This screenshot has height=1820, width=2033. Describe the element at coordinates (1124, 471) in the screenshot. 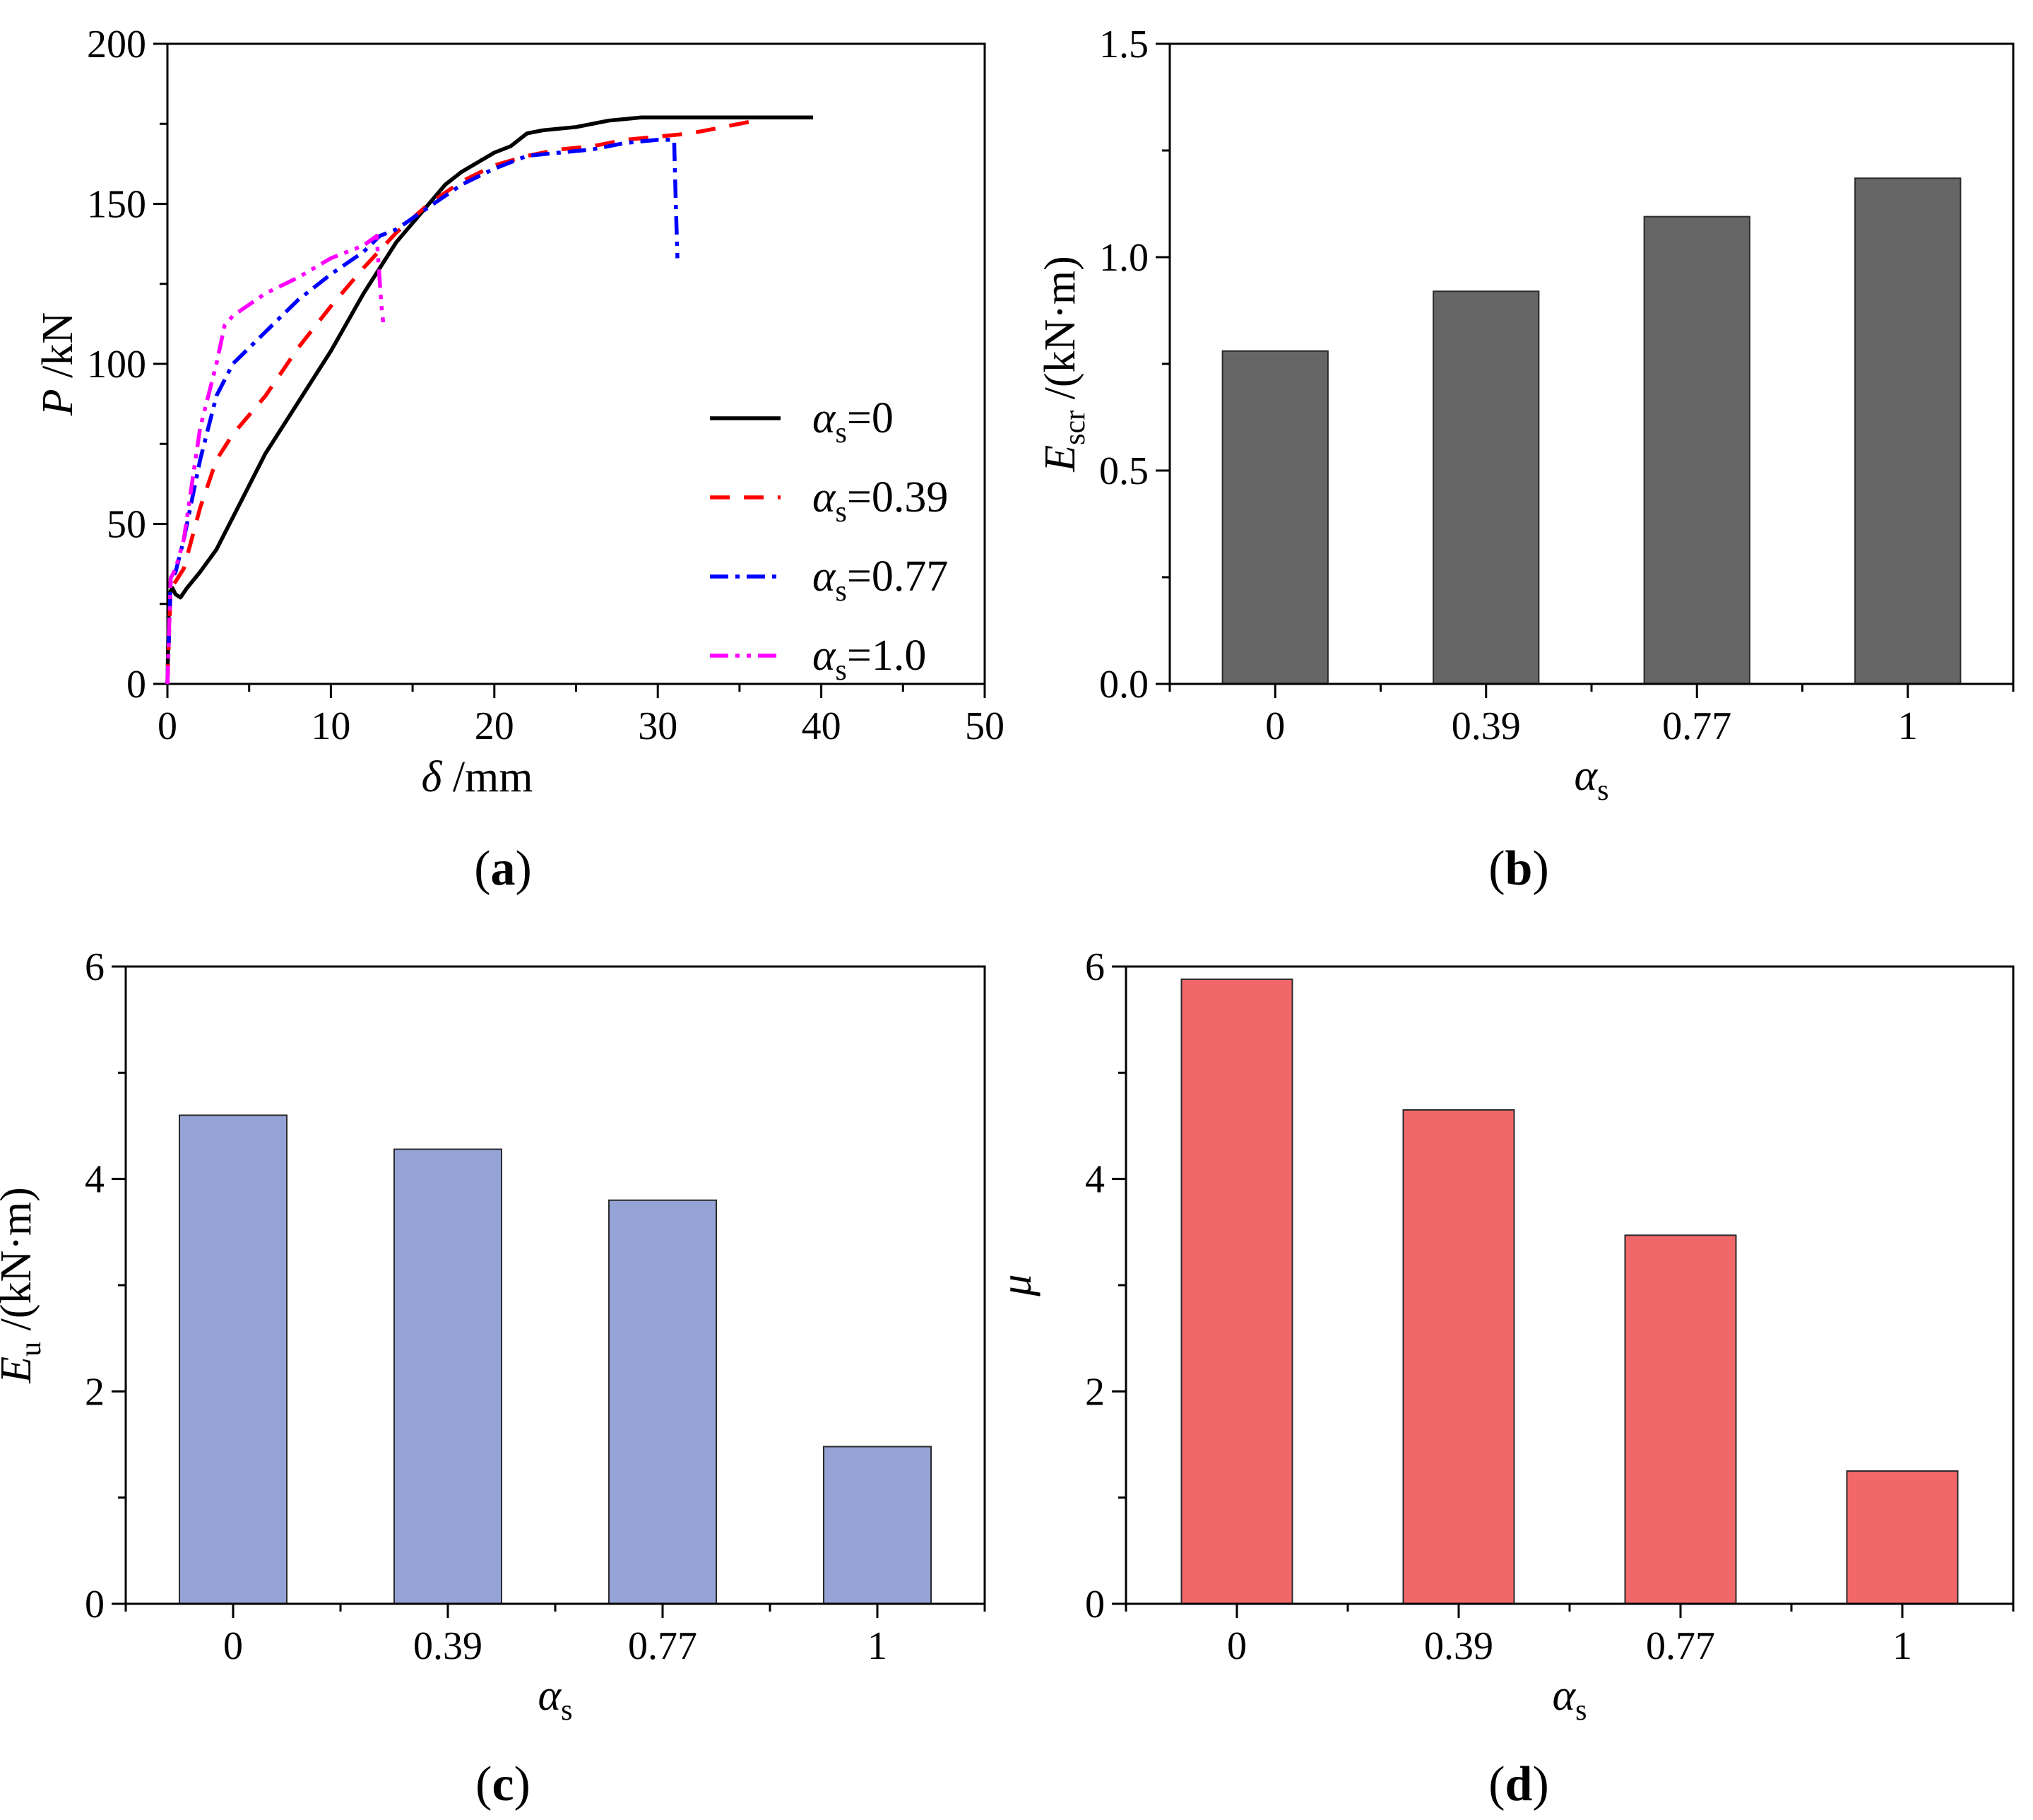

I see `y-tick-label: 0.5` at that location.